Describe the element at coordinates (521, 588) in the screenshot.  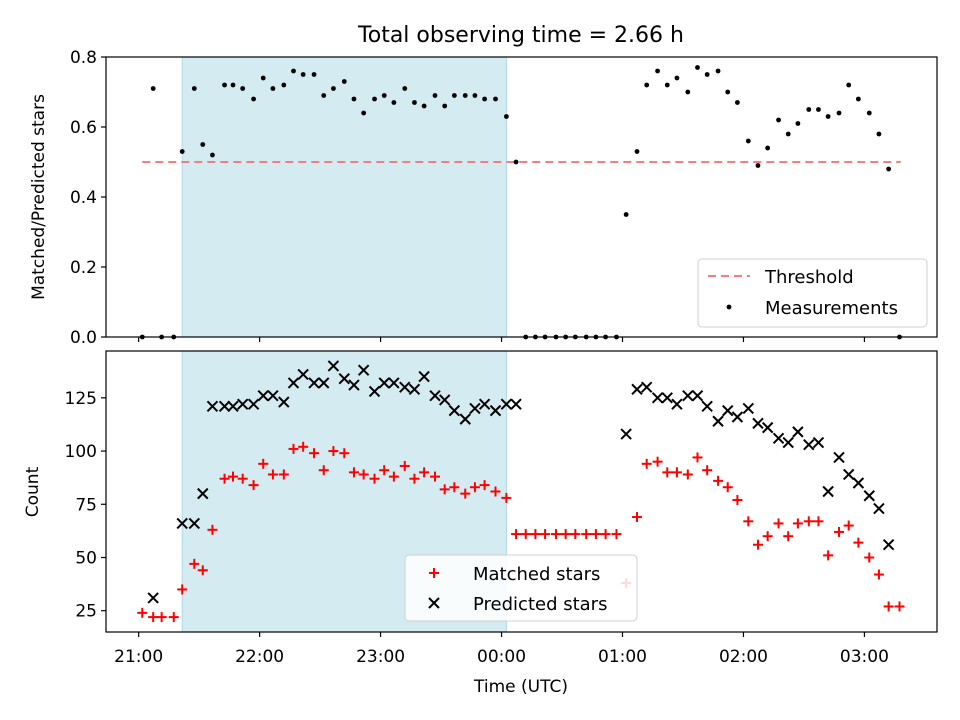
I see `bottom-legend-box` at that location.